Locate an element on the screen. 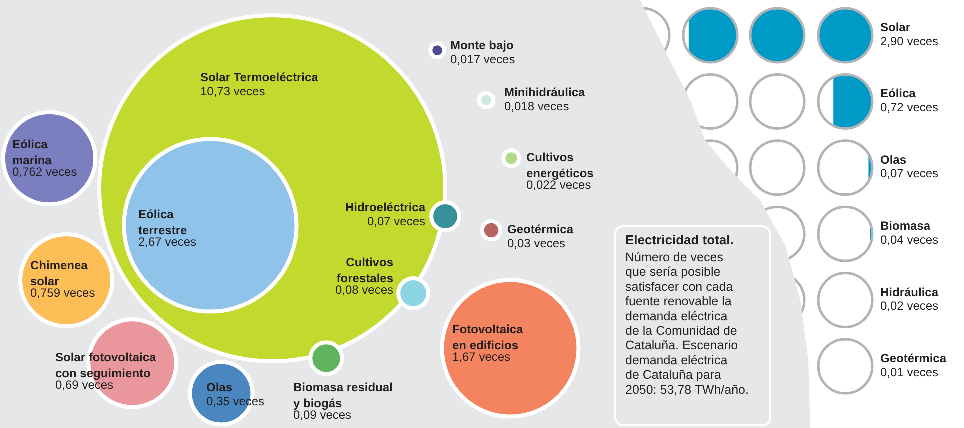 The height and width of the screenshot is (428, 964). data-label: 0,762 veces is located at coordinates (45, 172).